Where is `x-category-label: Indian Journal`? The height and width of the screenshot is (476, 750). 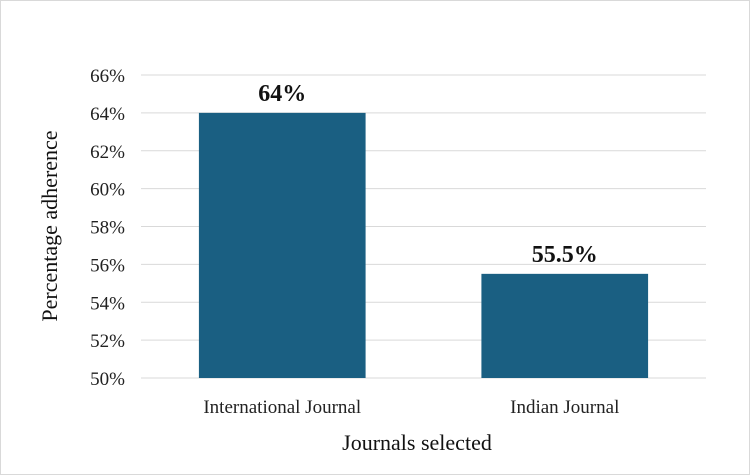
x-category-label: Indian Journal is located at coordinates (564, 407).